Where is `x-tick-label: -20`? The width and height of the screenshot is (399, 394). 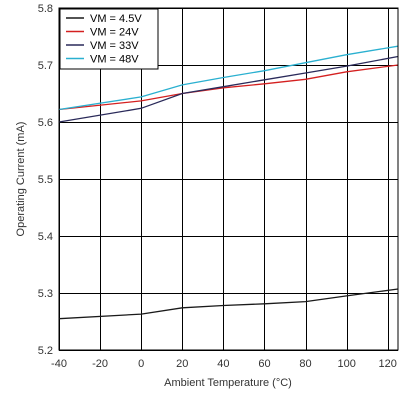
x-tick-label: -20 is located at coordinates (100, 364).